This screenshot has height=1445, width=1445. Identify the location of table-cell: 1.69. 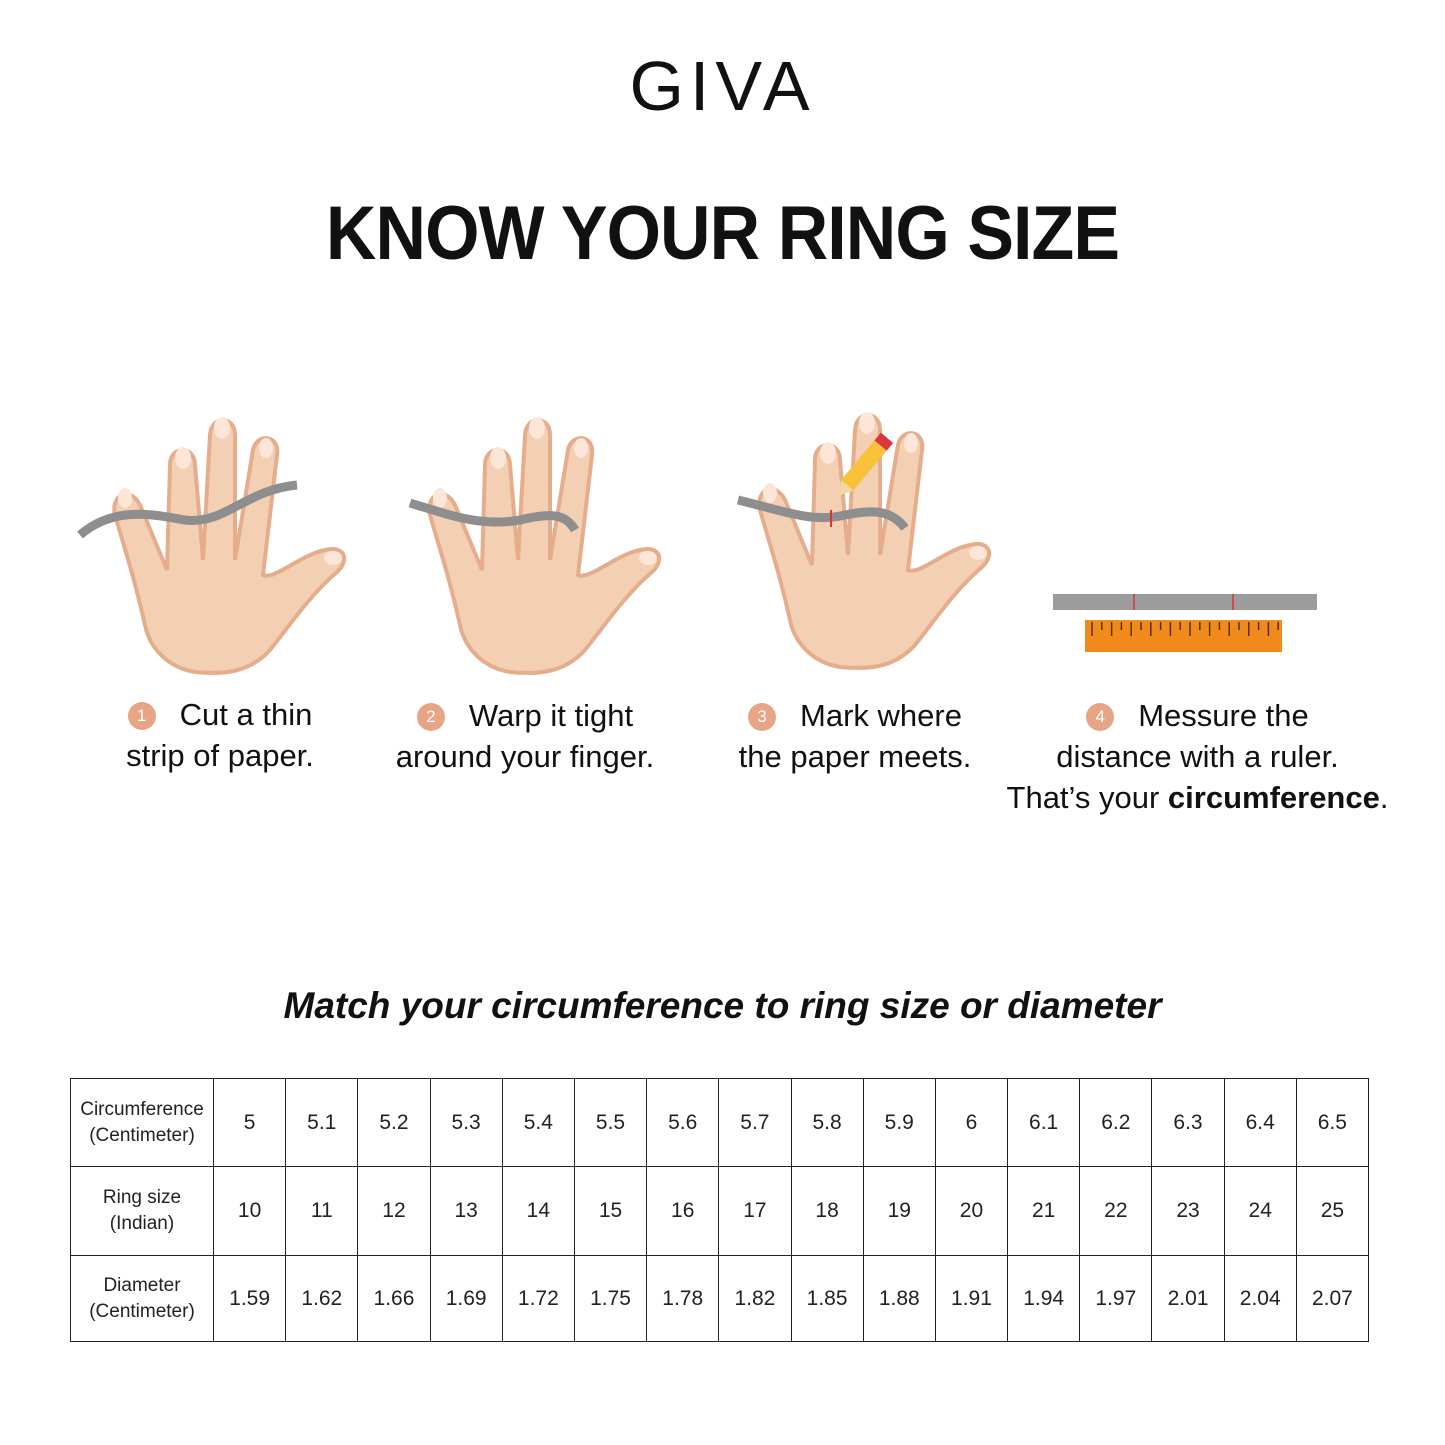
(466, 1298).